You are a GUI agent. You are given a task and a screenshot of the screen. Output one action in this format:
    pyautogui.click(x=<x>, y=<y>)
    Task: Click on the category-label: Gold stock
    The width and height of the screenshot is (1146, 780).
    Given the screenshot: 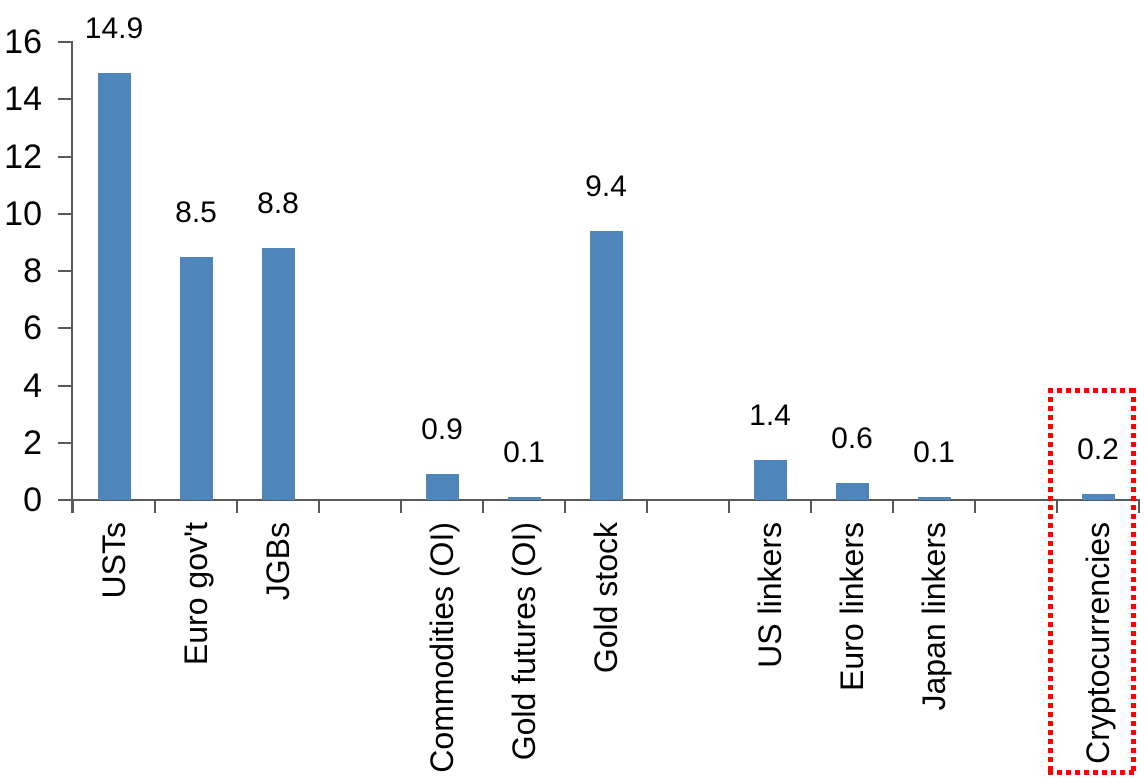 What is the action you would take?
    pyautogui.click(x=606, y=598)
    